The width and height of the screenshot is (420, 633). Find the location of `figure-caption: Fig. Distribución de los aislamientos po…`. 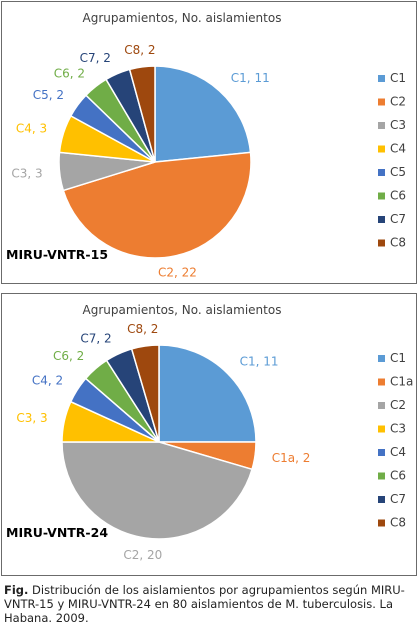

figure-caption: Fig. Distribución de los aislamientos po… is located at coordinates (209, 604).